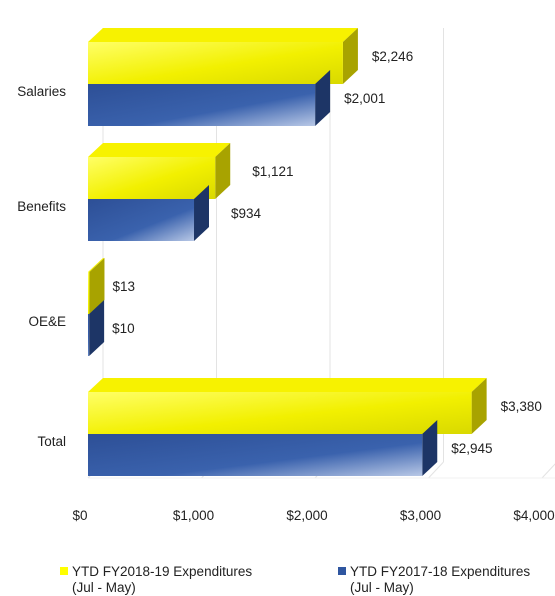 Image resolution: width=555 pixels, height=596 pixels. Describe the element at coordinates (41, 266) in the screenshot. I see `category-labels: Salaries Benefits OE&E Total` at that location.